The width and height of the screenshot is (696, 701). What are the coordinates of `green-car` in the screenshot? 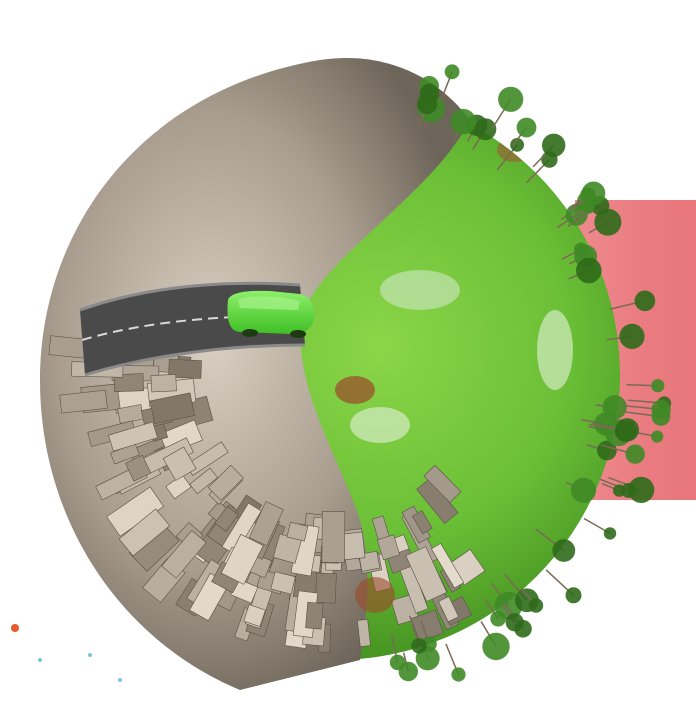 It's located at (271, 314).